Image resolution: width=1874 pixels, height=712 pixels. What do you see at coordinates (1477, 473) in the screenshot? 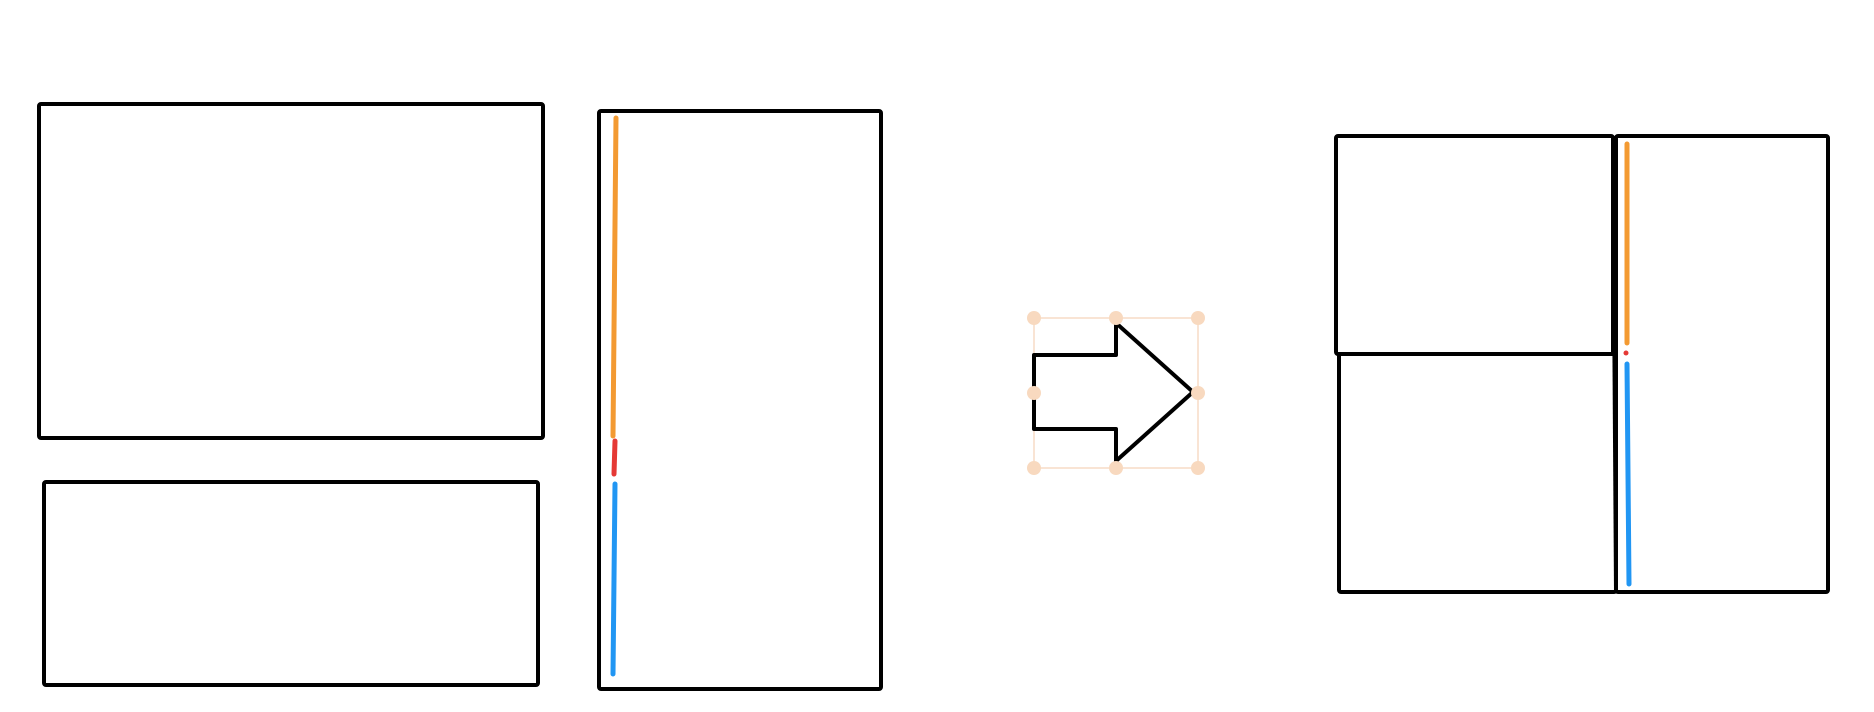
I see `panel-after-bottom-left` at bounding box center [1477, 473].